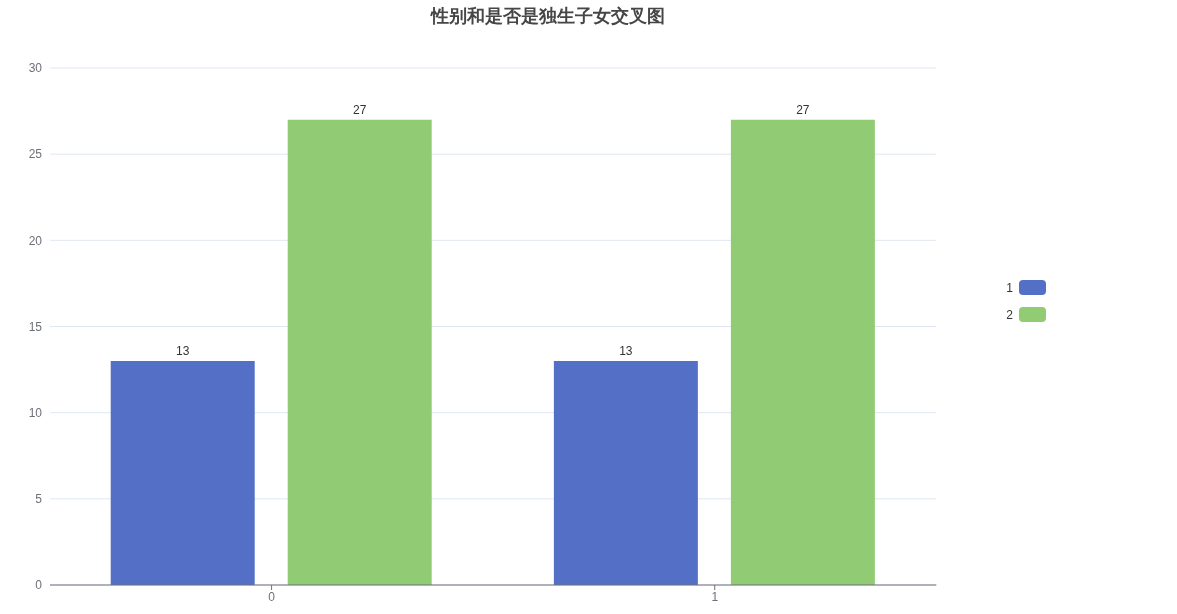  I want to click on y-tick-label: 30, so click(35, 68).